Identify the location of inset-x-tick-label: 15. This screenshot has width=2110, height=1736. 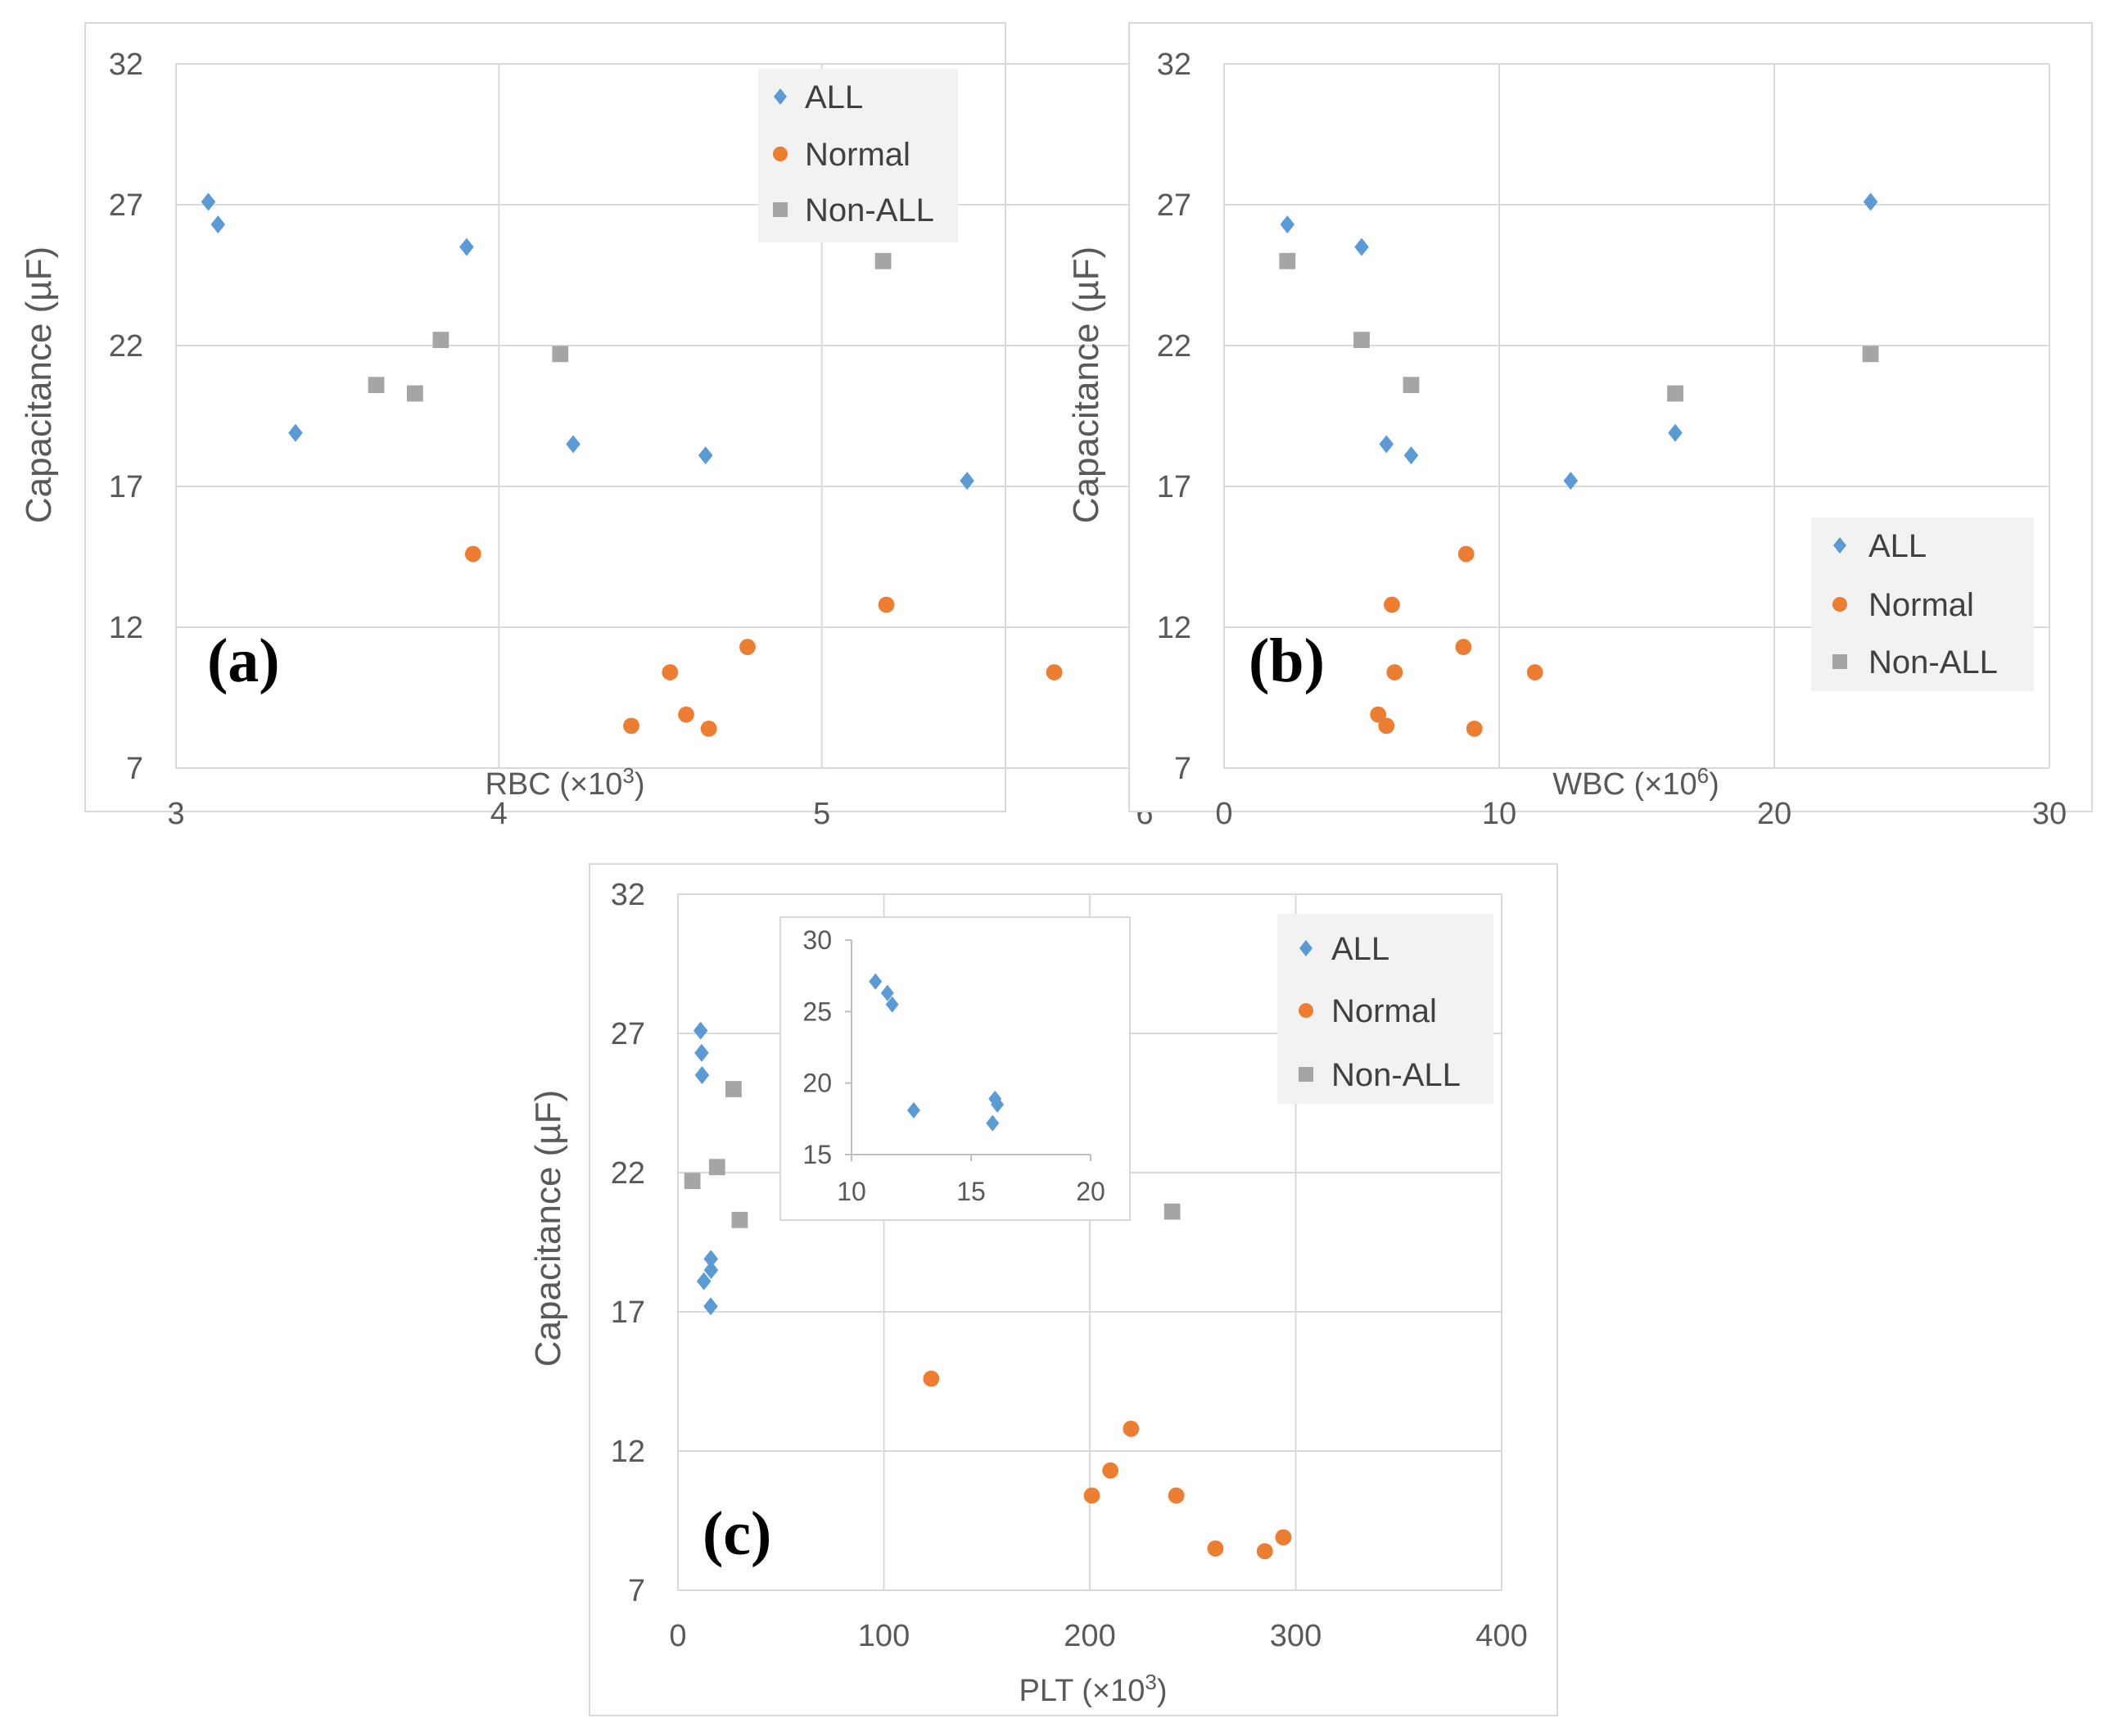
(971, 1191).